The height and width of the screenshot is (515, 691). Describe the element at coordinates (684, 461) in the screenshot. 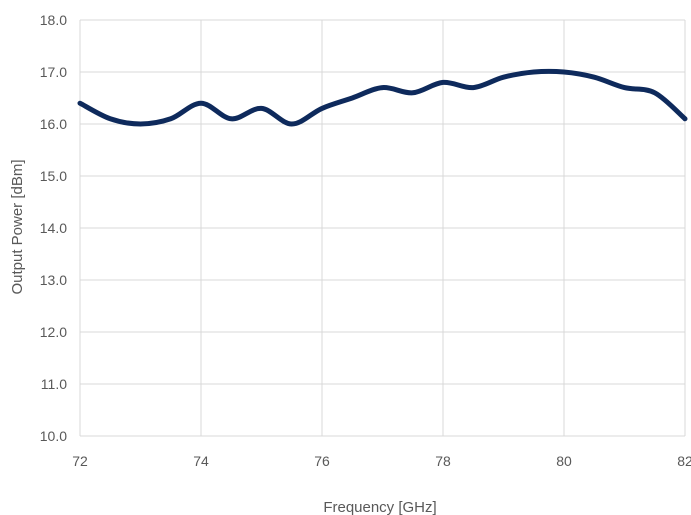

I see `x-tick-label: 82` at that location.